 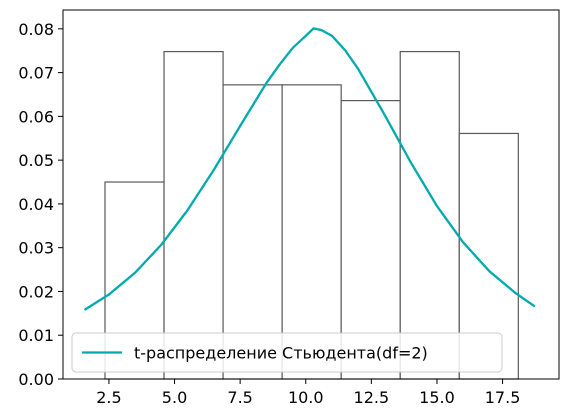 I want to click on x-tick-label: 5.0, so click(x=174, y=397).